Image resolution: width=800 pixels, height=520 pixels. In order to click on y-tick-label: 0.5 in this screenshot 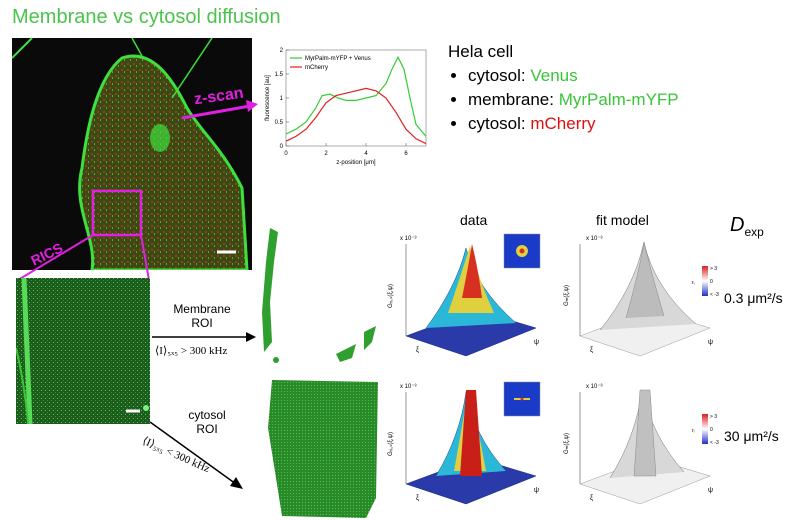, I will do `click(279, 123)`.